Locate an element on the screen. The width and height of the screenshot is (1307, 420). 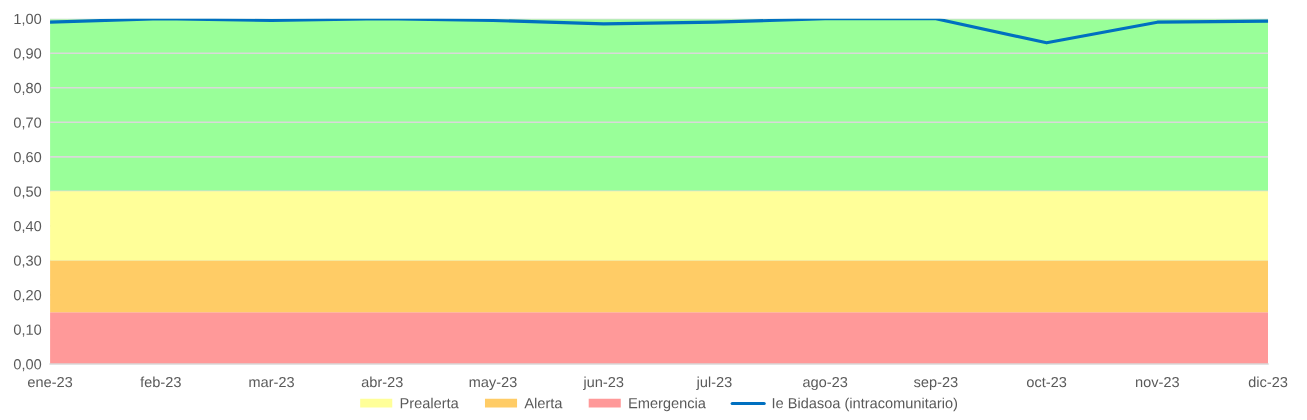
x-tick-label: jun-23 is located at coordinates (603, 383).